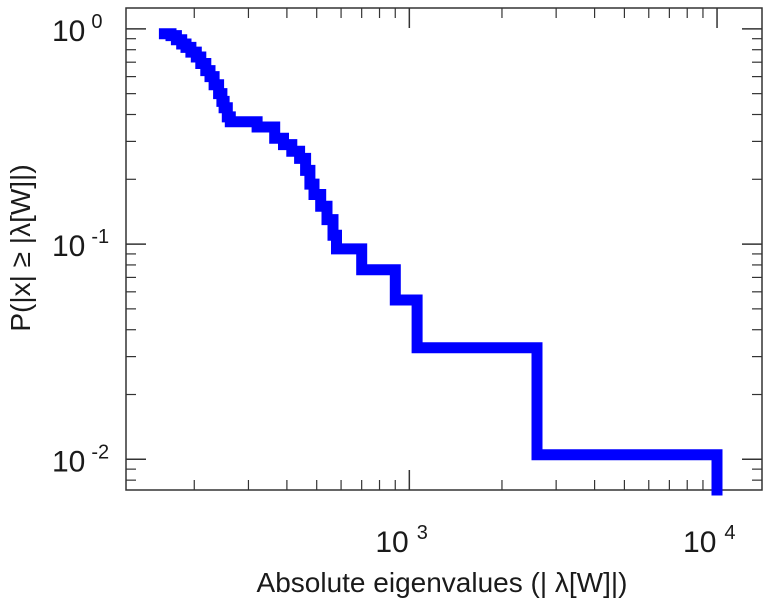  Describe the element at coordinates (80, 244) in the screenshot. I see `y-tick-label: 10 -1` at that location.